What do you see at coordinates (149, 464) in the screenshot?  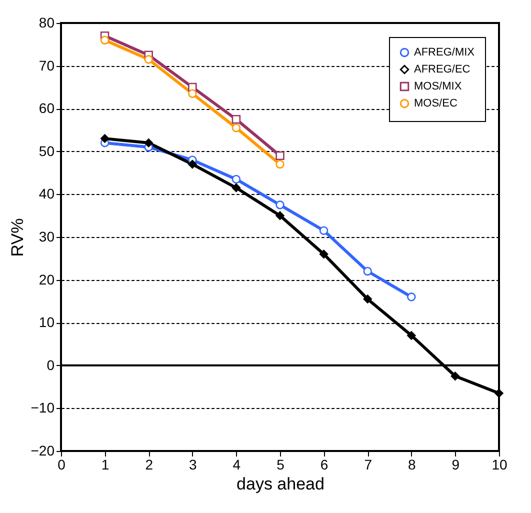 I see `x-tick-label: 2` at bounding box center [149, 464].